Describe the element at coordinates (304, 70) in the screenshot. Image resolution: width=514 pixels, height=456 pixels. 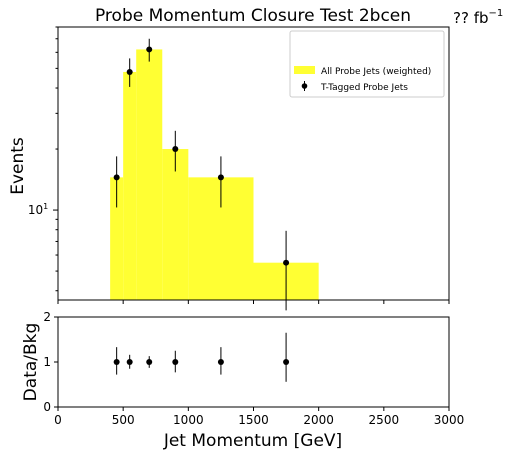
I see `legend-hist-swatch` at that location.